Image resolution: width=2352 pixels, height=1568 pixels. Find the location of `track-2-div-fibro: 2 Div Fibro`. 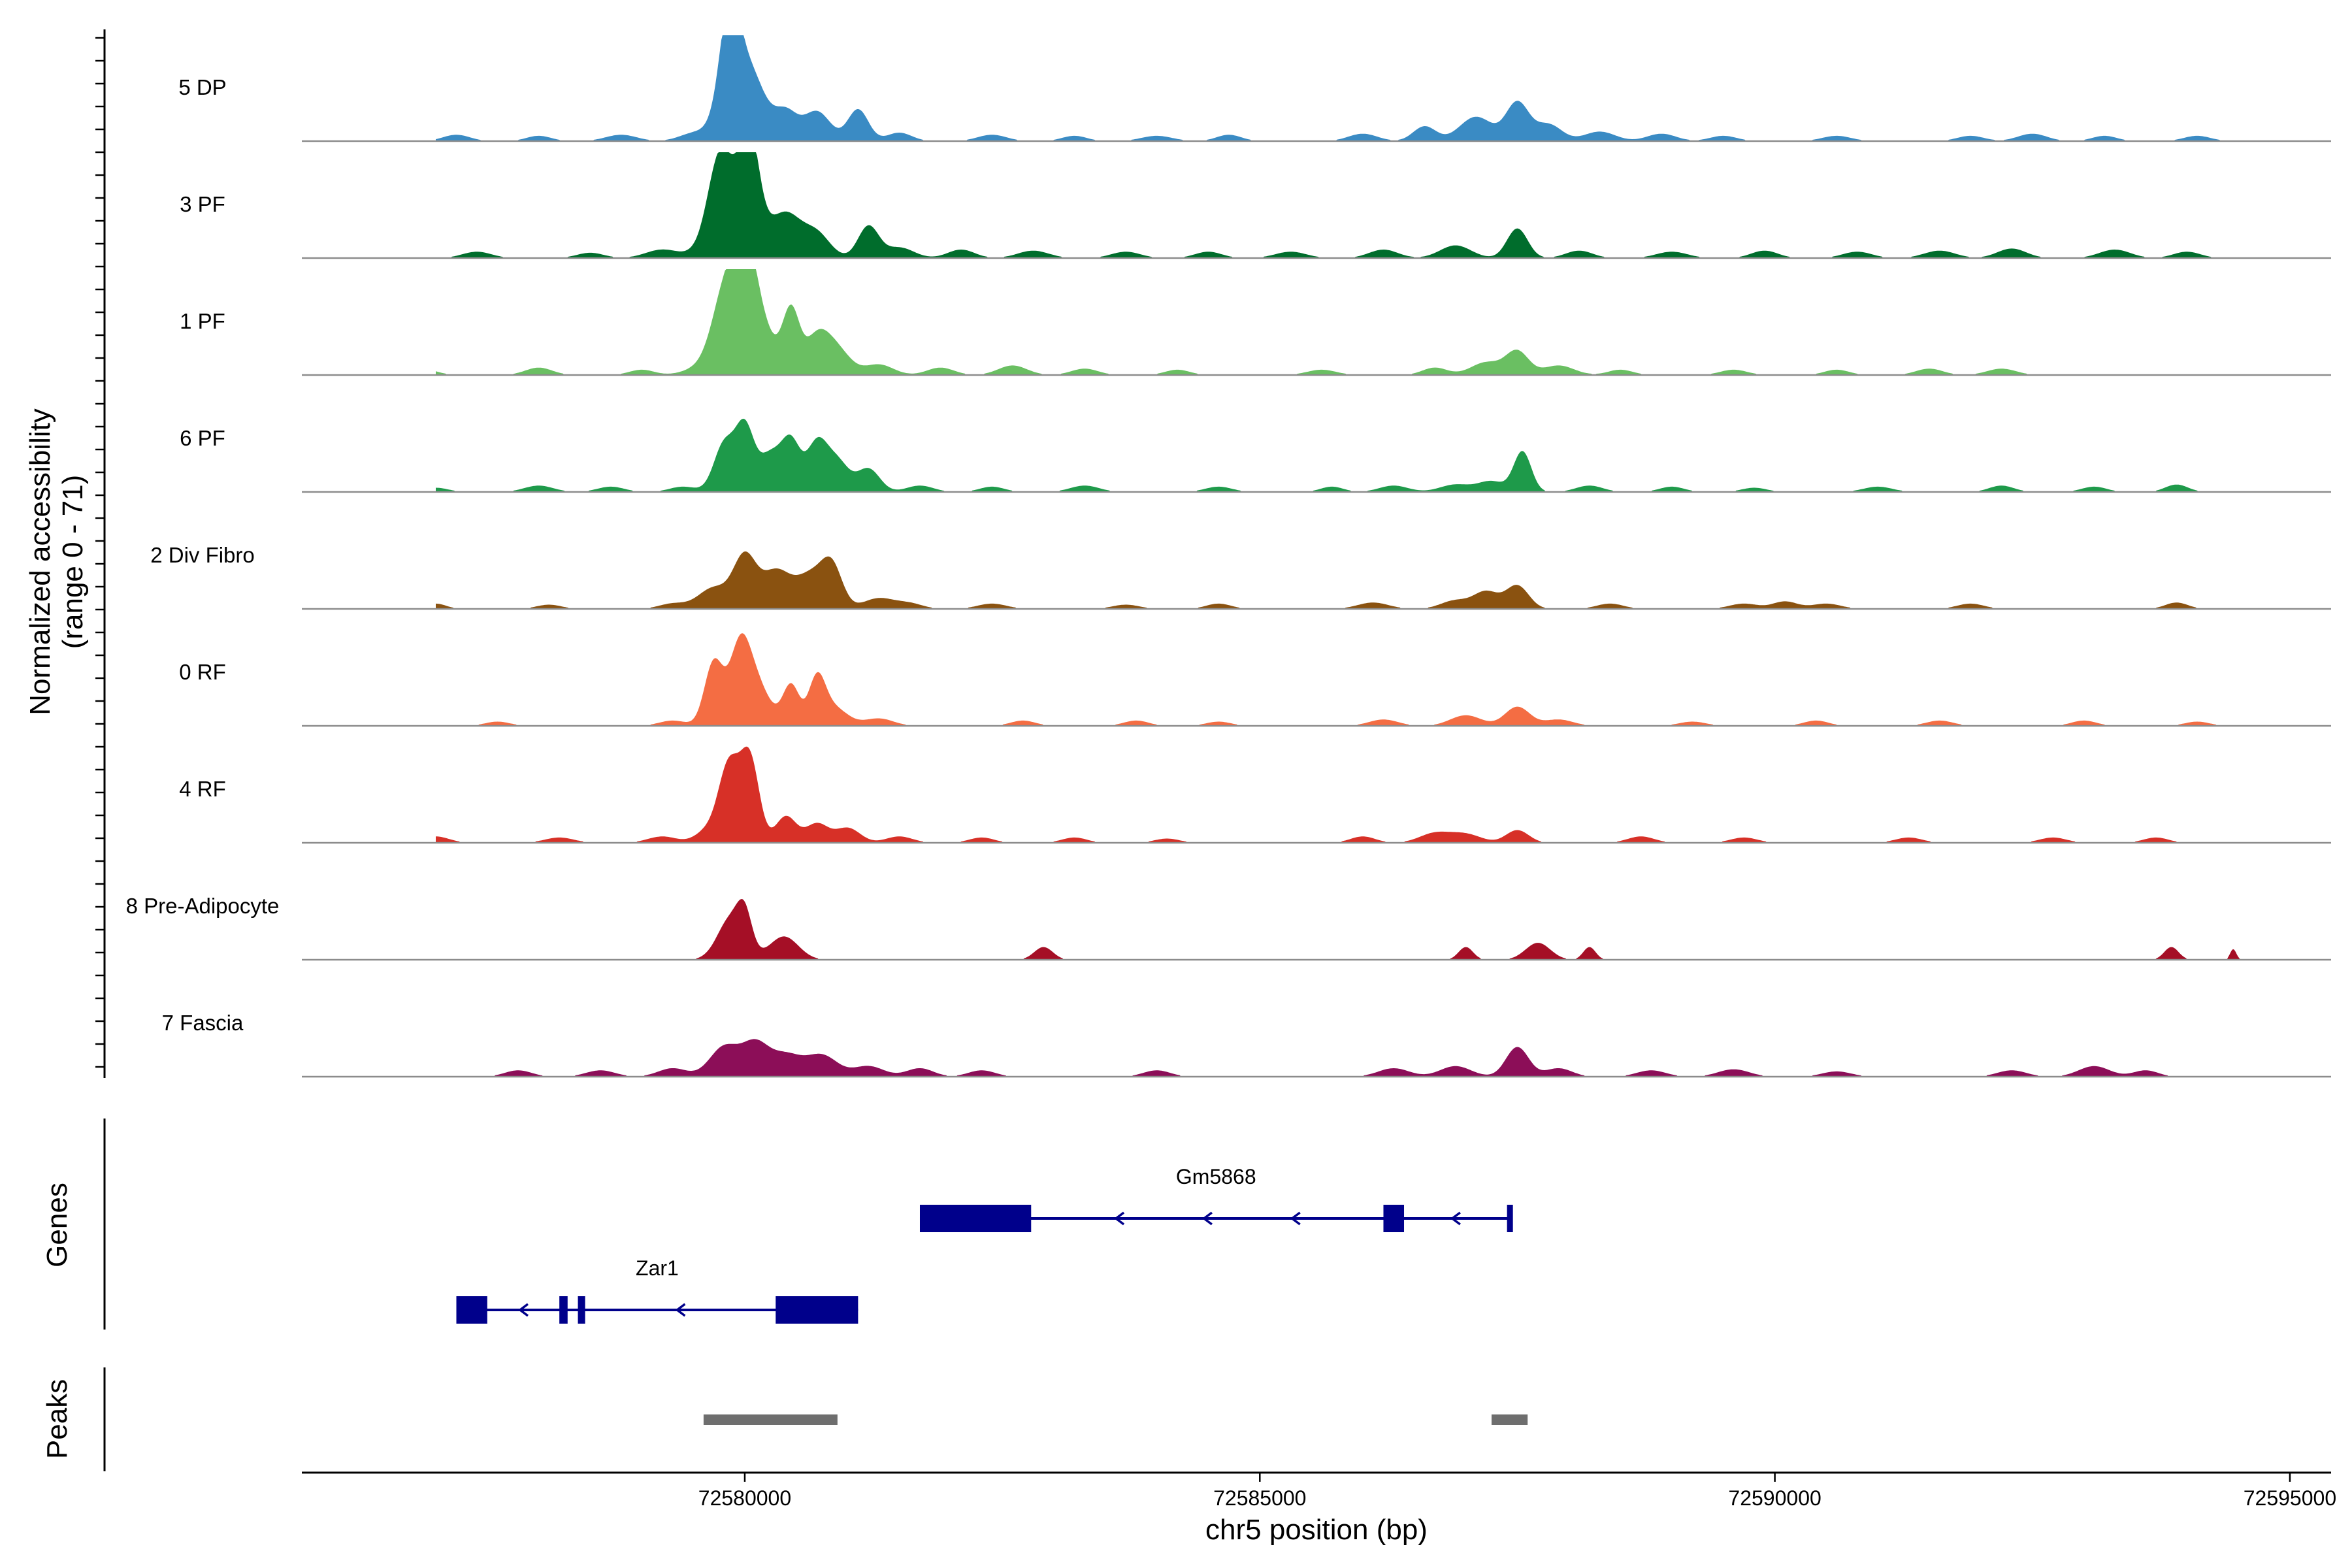

track-2-div-fibro: 2 Div Fibro is located at coordinates (1240, 576).